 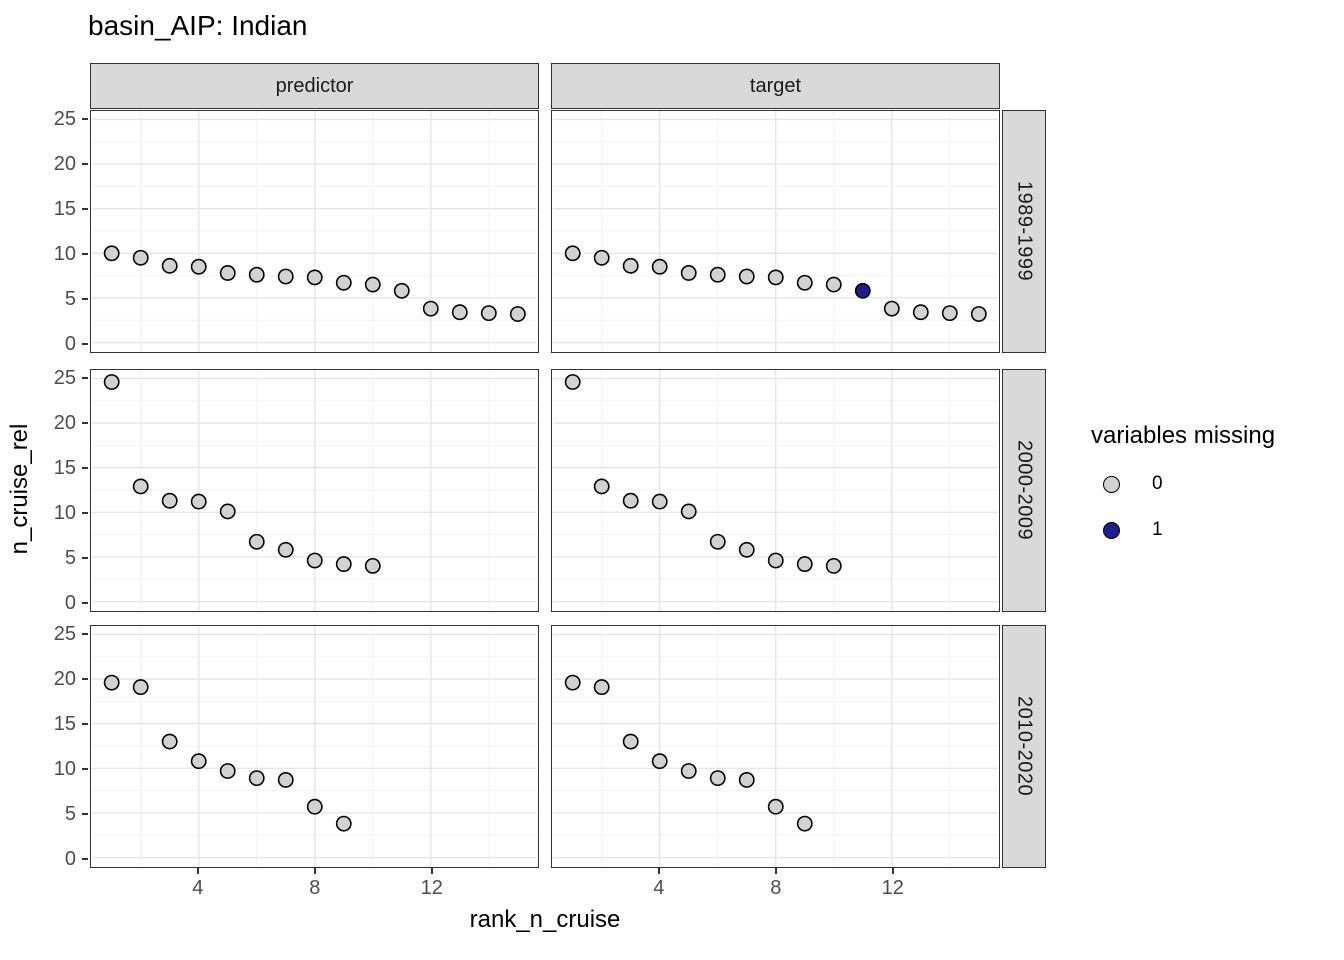 I want to click on panel-predictor-2000-2009, so click(x=314, y=490).